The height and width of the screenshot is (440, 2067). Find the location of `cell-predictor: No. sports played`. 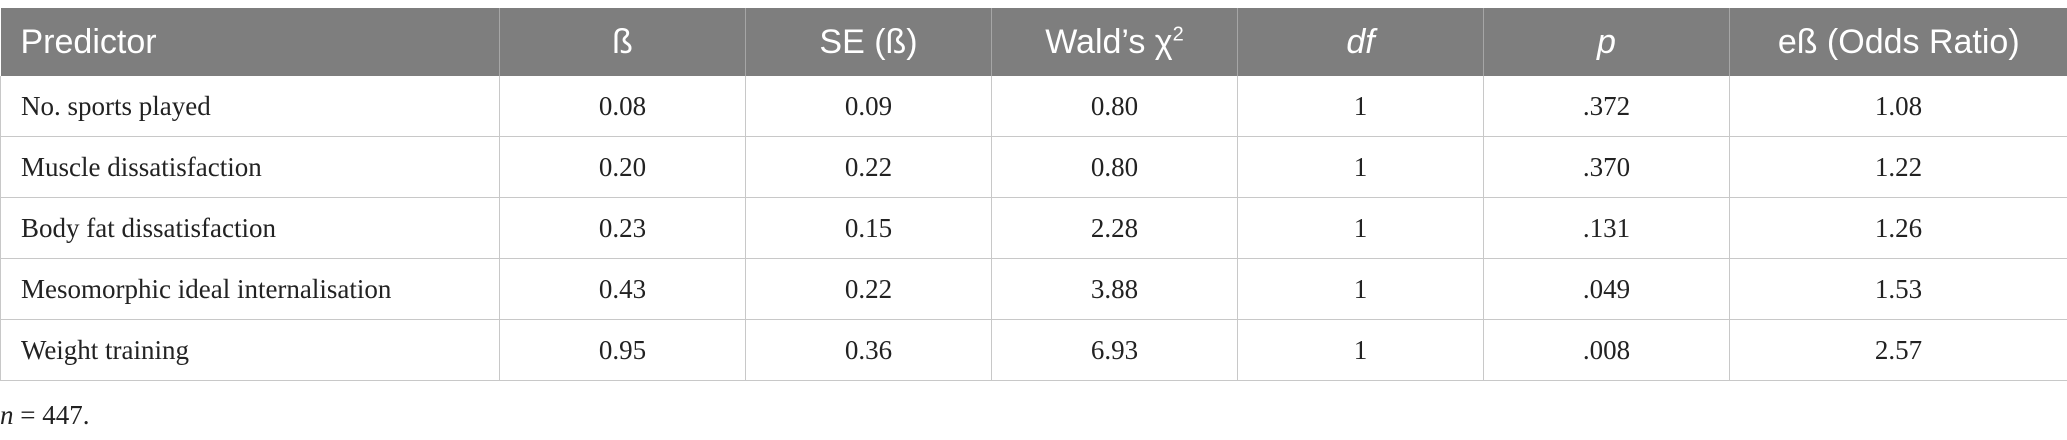

cell-predictor: No. sports played is located at coordinates (250, 106).